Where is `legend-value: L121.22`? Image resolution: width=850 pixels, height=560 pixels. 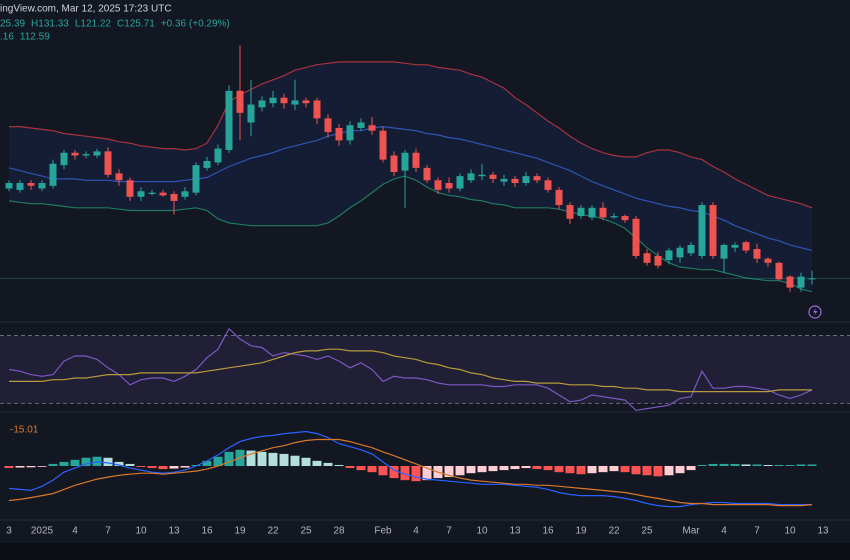
legend-value: L121.22 is located at coordinates (93, 24).